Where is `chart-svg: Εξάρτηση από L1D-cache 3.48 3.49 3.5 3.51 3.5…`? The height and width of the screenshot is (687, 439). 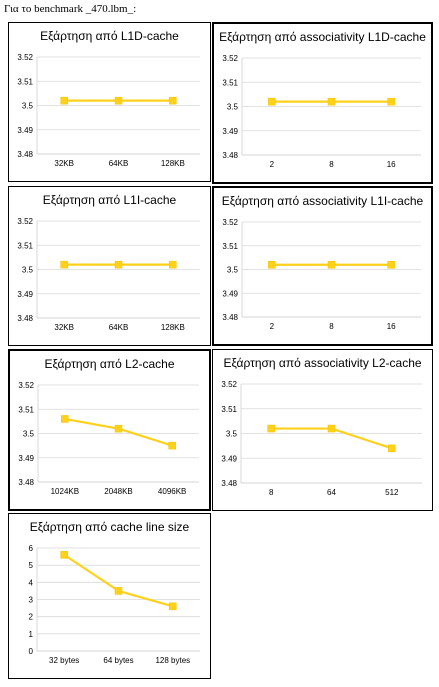 chart-svg: Εξάρτηση από L1D-cache 3.48 3.49 3.5 3.51 3.5… is located at coordinates (108, 98).